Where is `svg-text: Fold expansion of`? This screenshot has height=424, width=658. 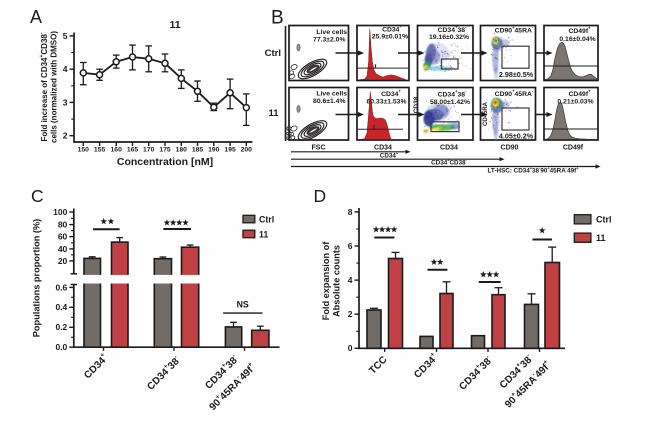
svg-text: Fold expansion of is located at coordinates (326, 281).